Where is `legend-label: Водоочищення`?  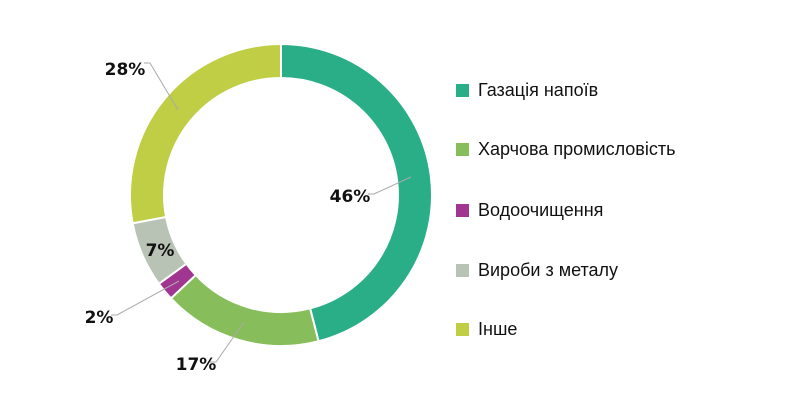
legend-label: Водоочищення is located at coordinates (541, 210).